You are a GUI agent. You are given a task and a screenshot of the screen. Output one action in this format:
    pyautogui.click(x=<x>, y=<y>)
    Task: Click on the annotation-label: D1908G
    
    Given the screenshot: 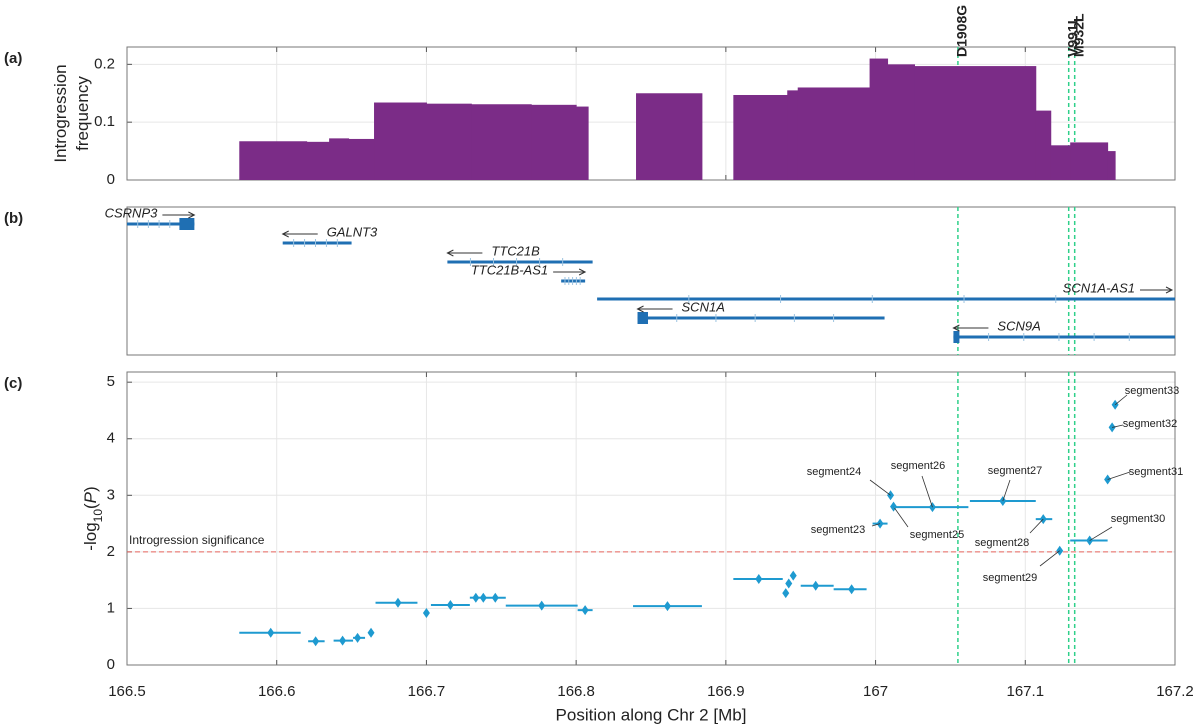 What is the action you would take?
    pyautogui.click(x=962, y=31)
    